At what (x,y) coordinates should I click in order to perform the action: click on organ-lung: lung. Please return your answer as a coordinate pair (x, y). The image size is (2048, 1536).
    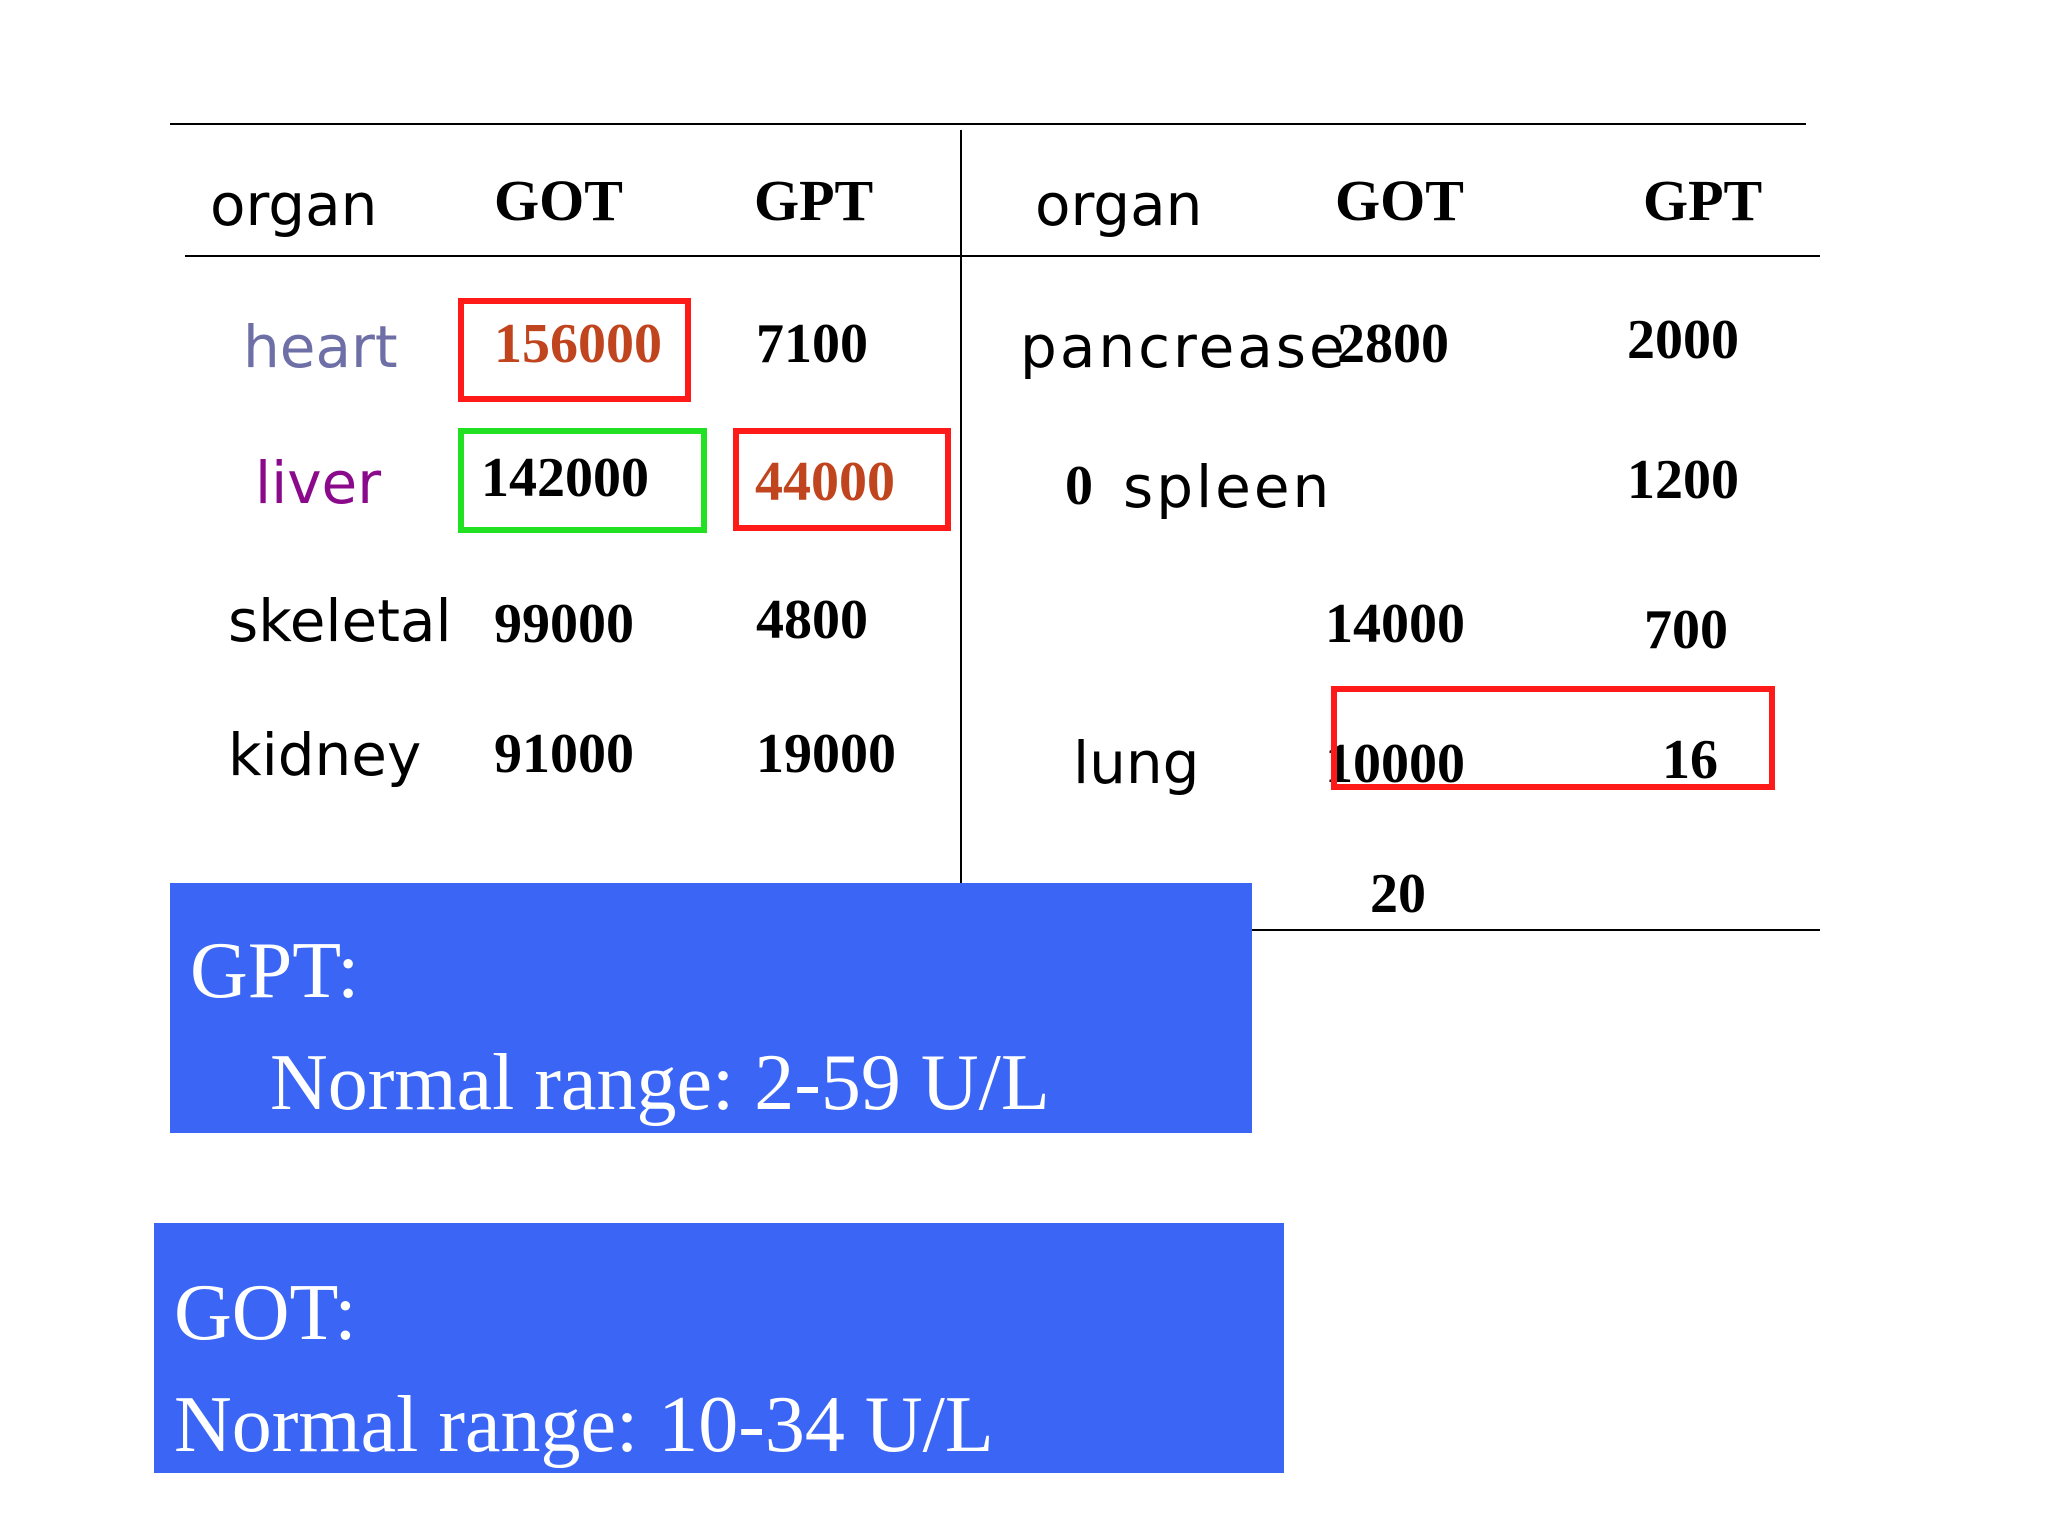
    Looking at the image, I should click on (1136, 763).